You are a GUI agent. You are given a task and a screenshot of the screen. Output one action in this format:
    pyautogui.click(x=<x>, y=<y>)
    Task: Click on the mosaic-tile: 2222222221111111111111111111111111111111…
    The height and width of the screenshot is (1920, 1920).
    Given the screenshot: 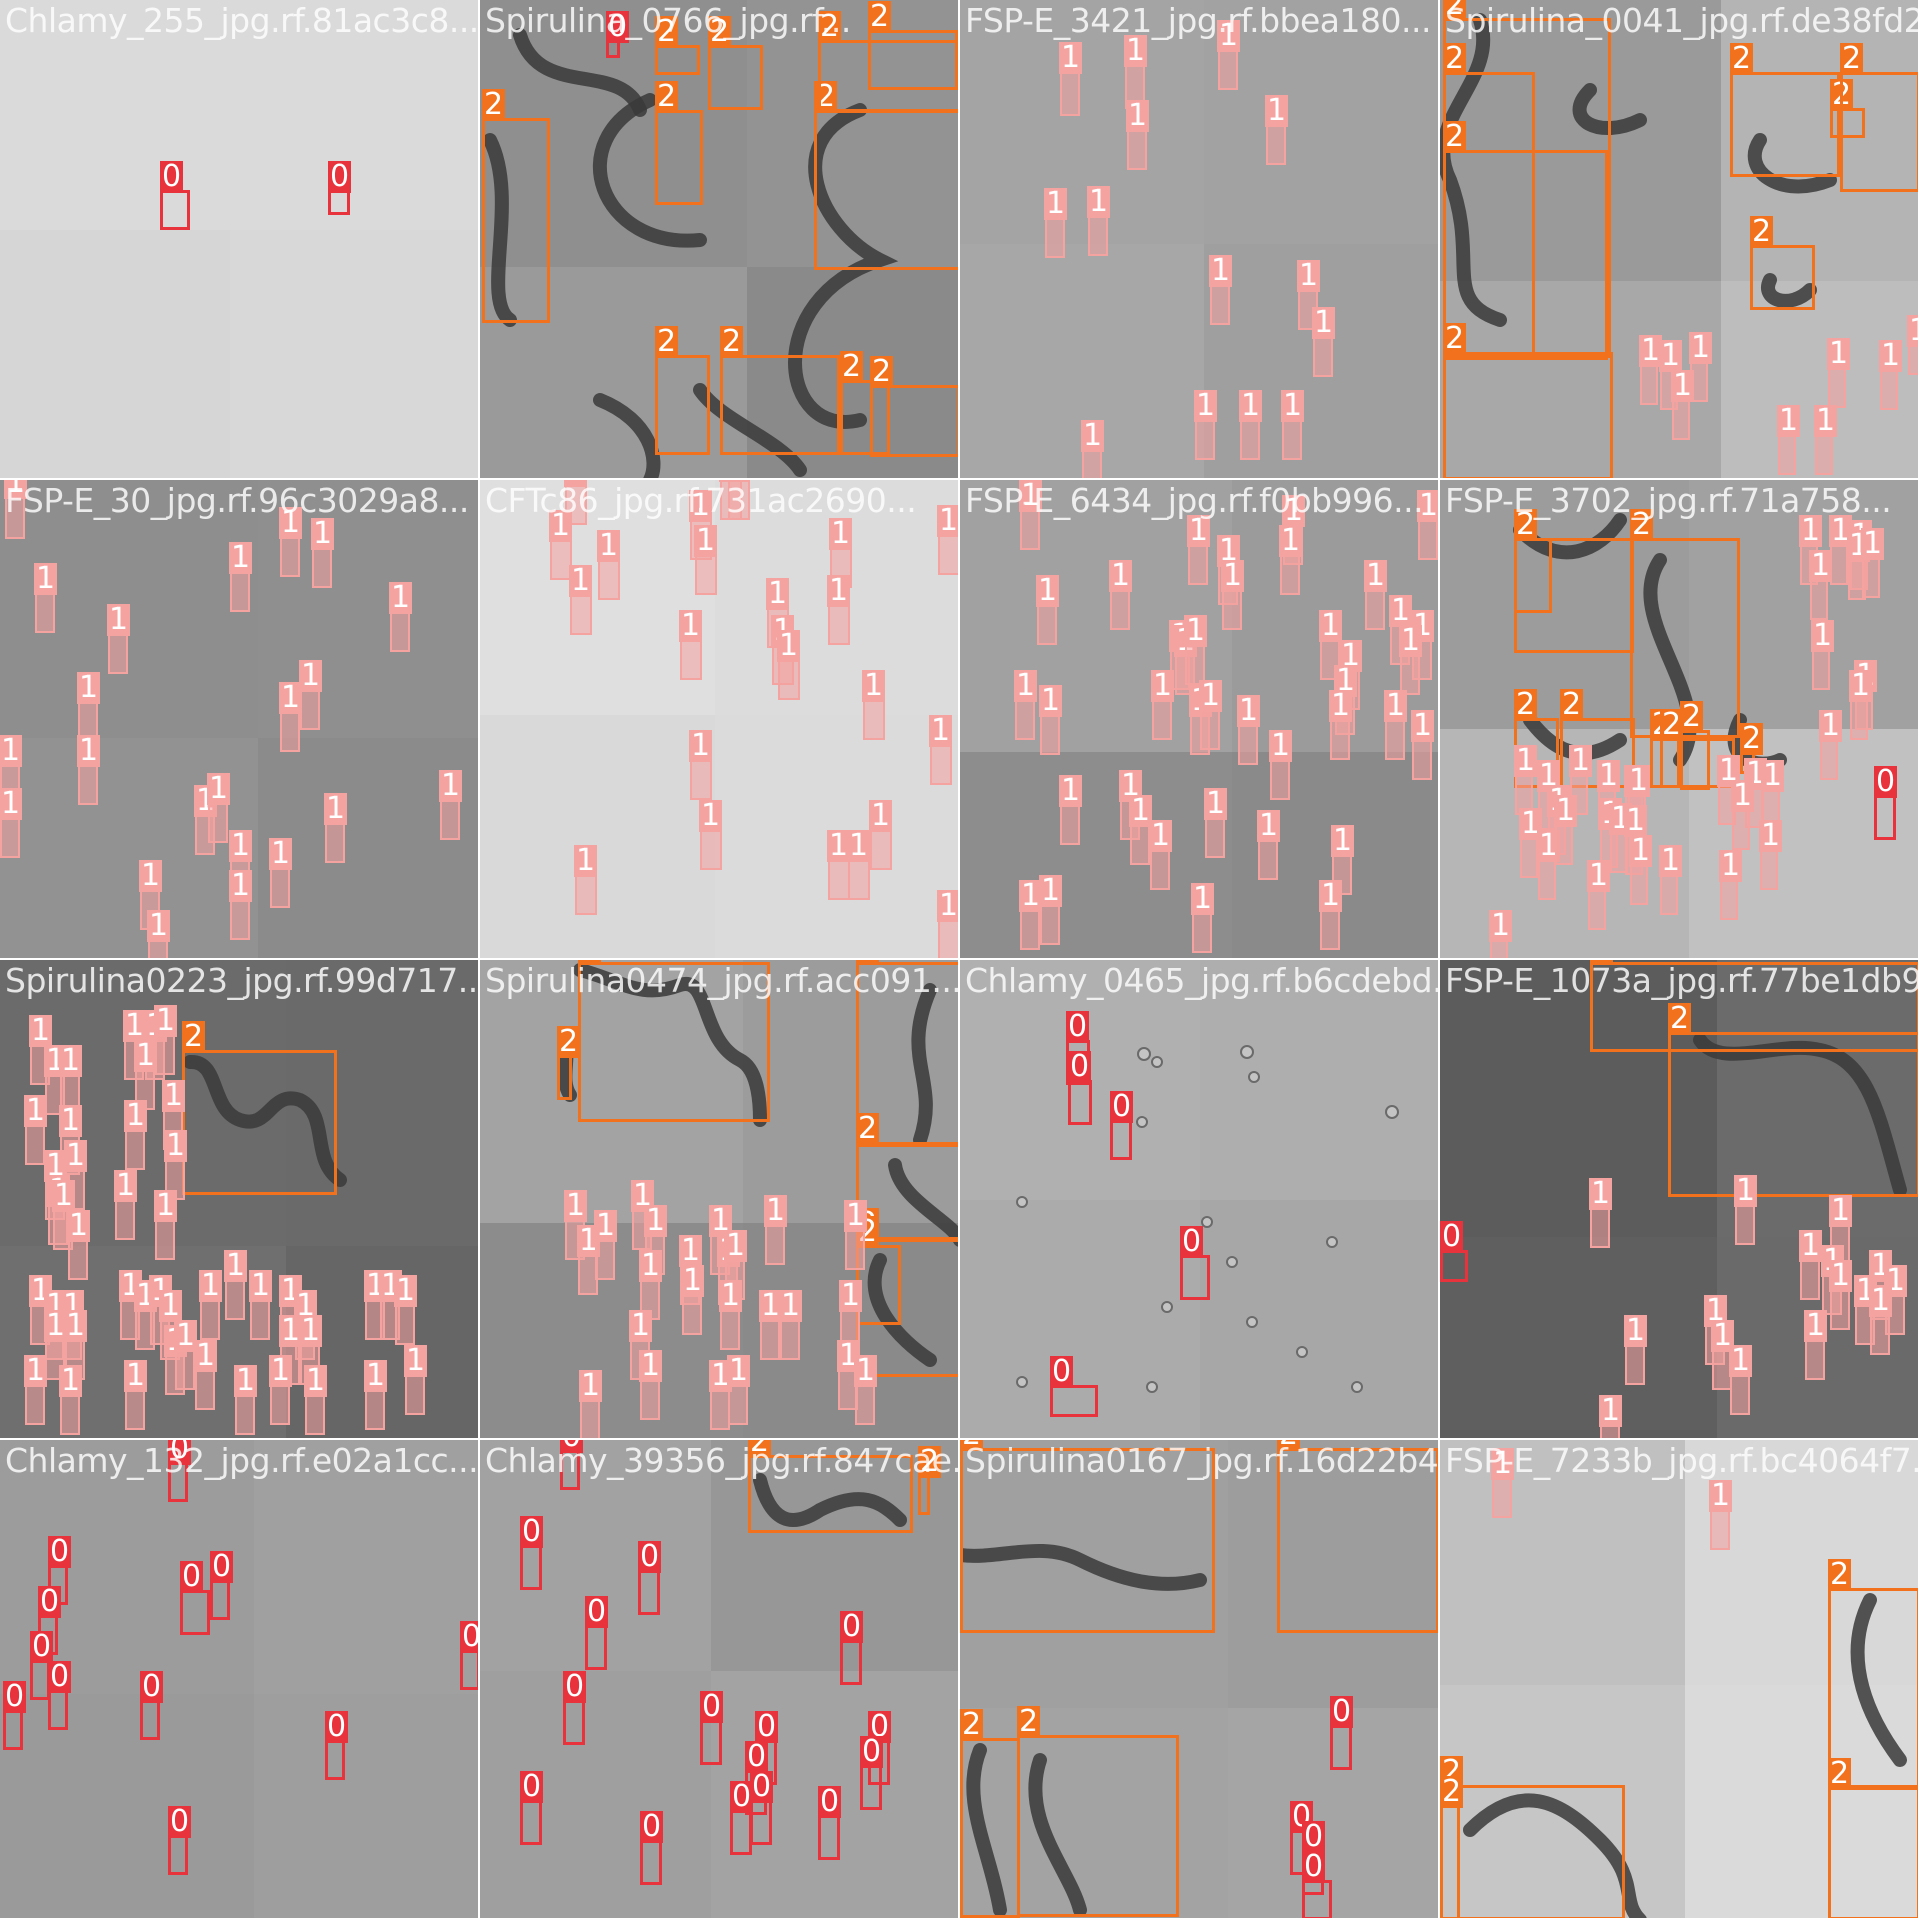 What is the action you would take?
    pyautogui.click(x=1679, y=719)
    